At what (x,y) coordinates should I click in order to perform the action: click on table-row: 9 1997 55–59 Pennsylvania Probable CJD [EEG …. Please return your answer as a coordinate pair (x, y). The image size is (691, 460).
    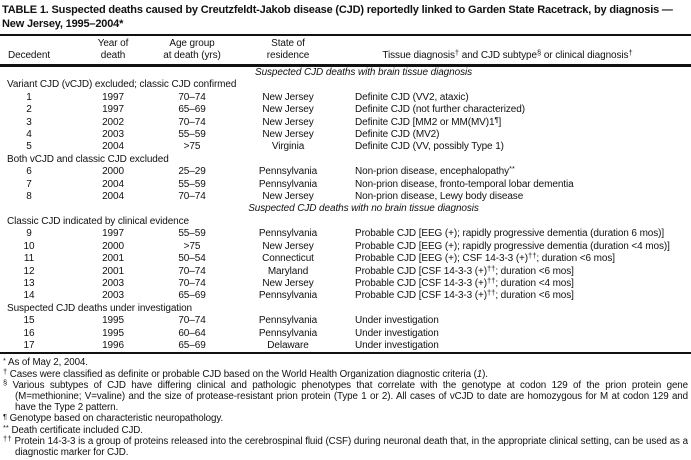
    Looking at the image, I should click on (345, 234).